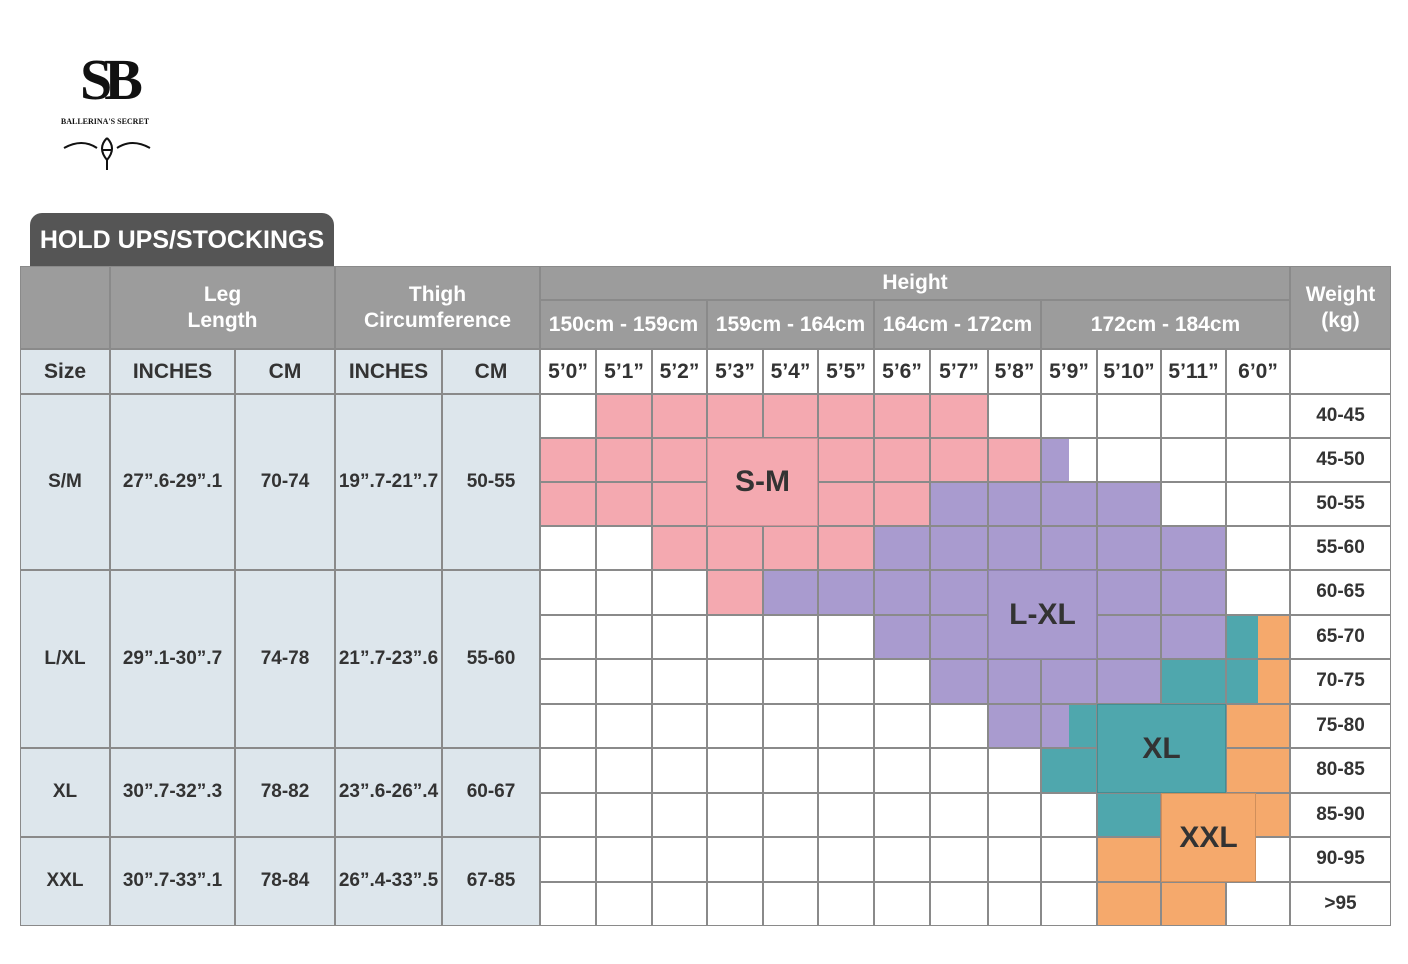 The image size is (1408, 964). Describe the element at coordinates (1129, 371) in the screenshot. I see `header-ft: 5’10”` at that location.